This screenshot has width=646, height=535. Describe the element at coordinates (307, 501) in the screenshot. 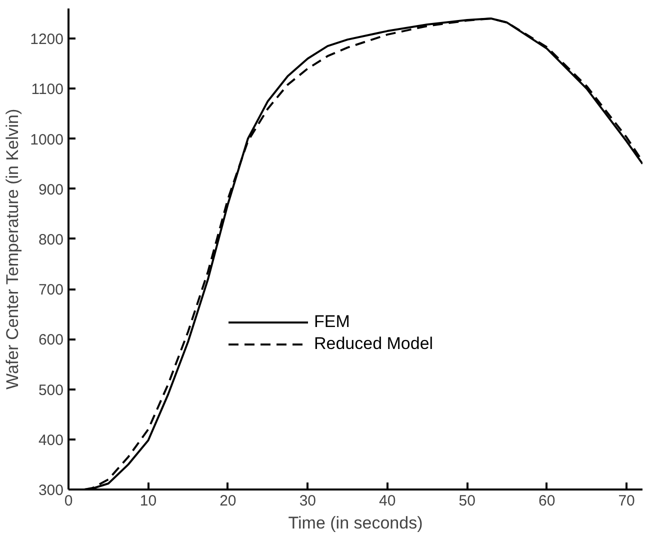

I see `x-tick-label: 30` at that location.